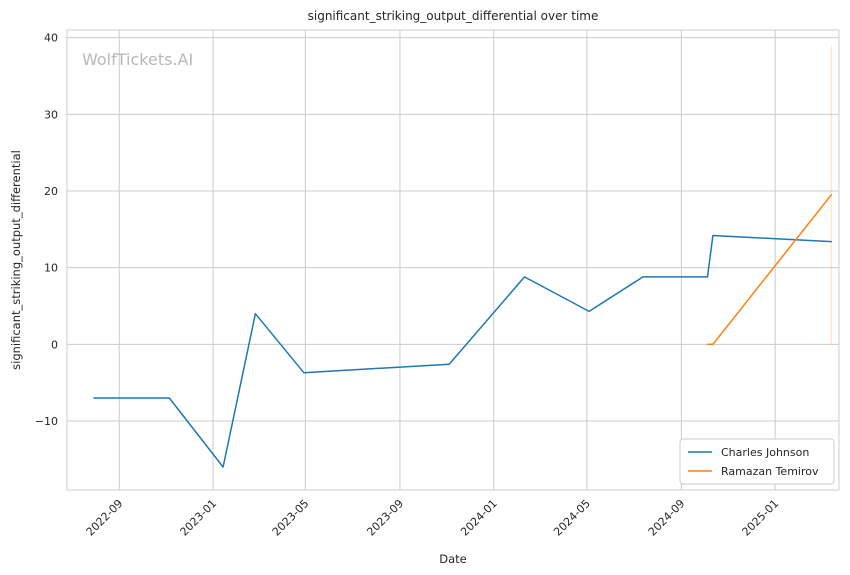 The image size is (850, 575). I want to click on y-tick-label-40: 40, so click(51, 38).